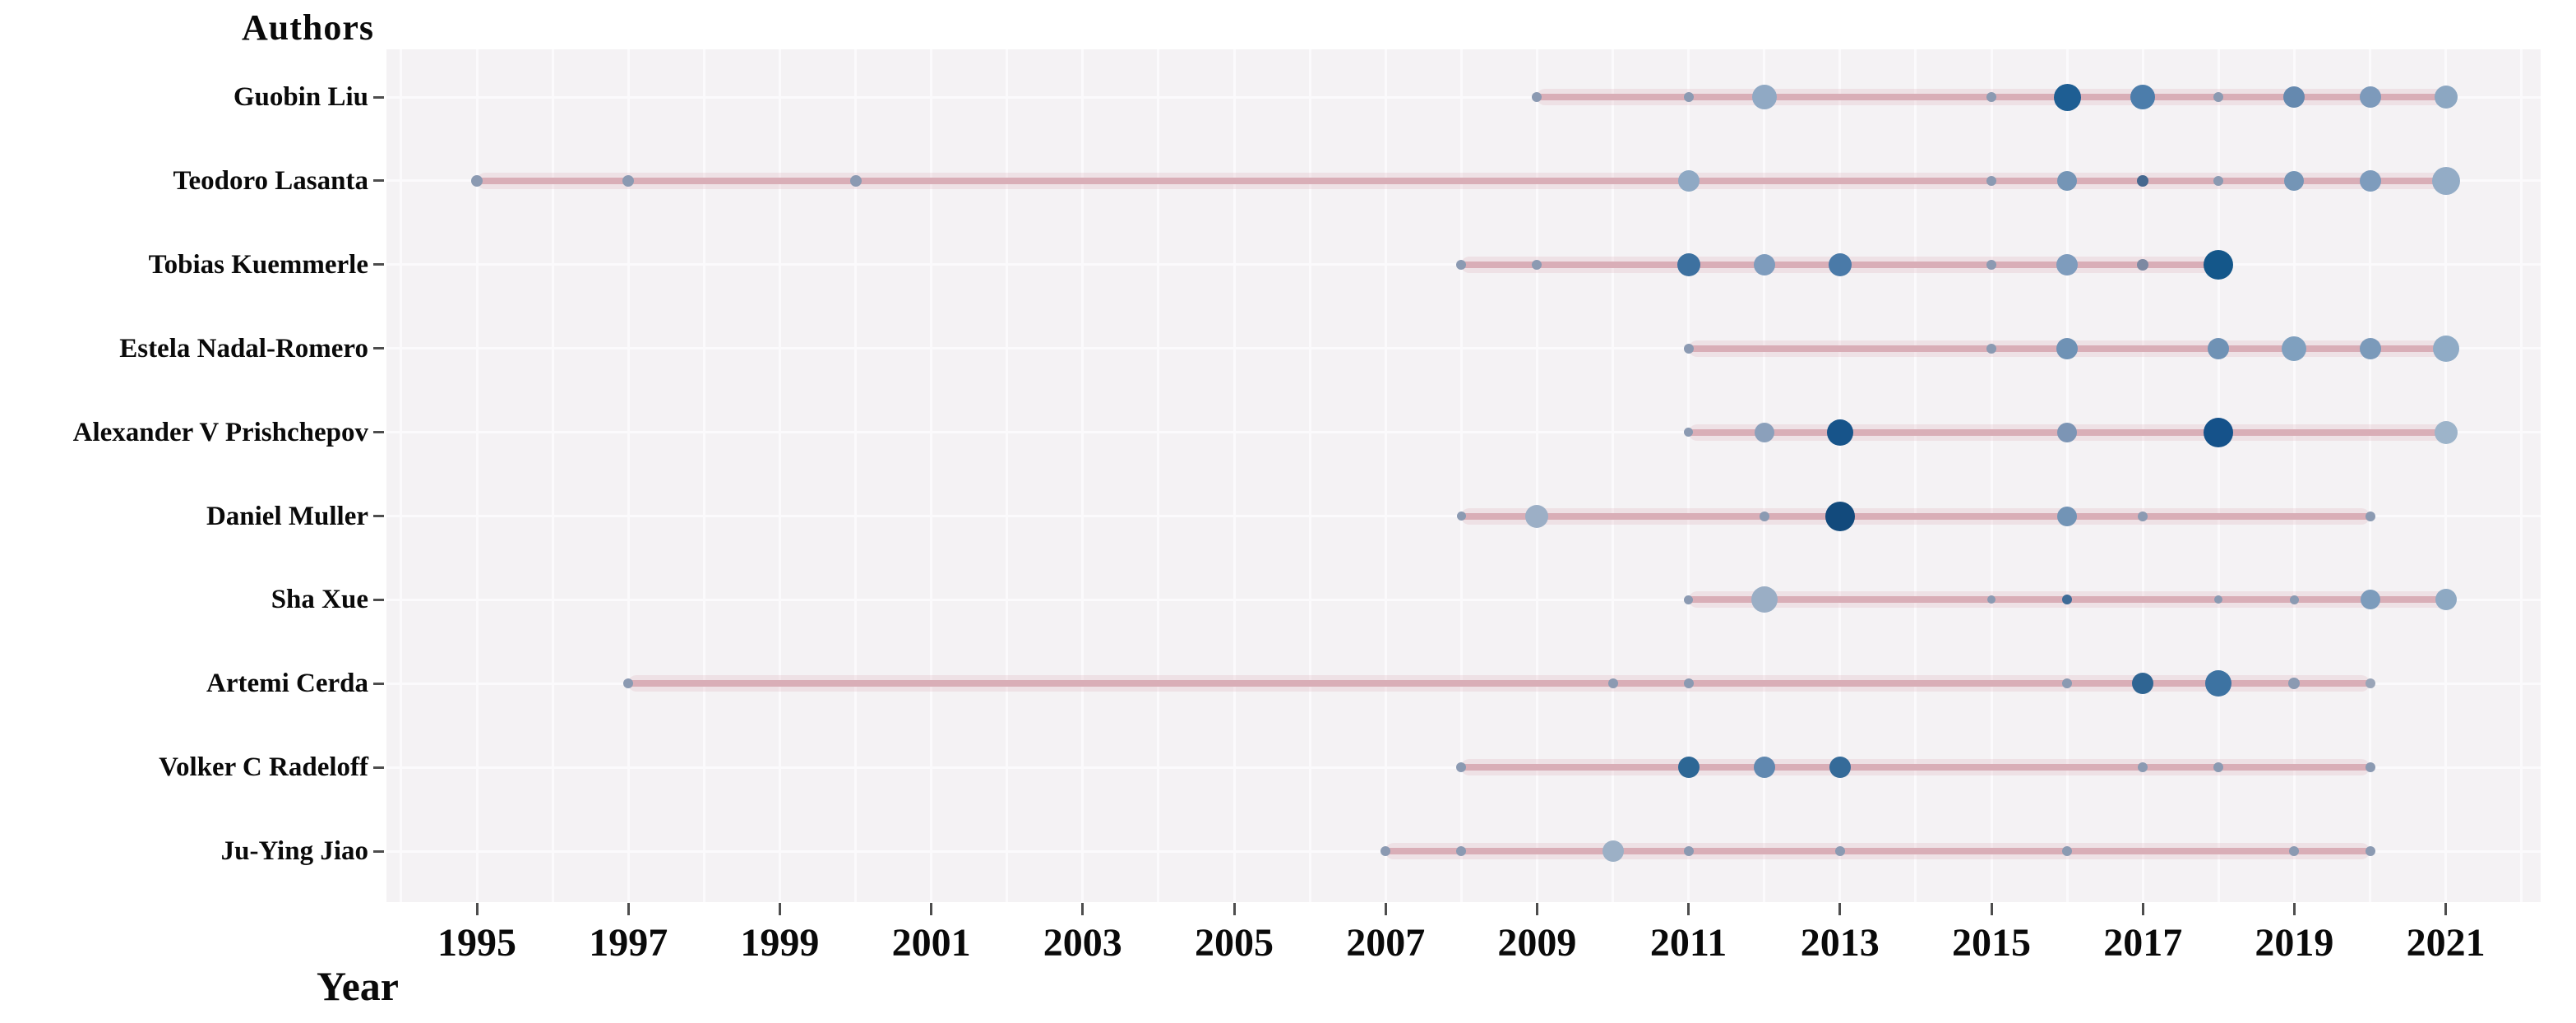 The image size is (2576, 1023). Describe the element at coordinates (287, 684) in the screenshot. I see `author-label: Artemi Cerda` at that location.